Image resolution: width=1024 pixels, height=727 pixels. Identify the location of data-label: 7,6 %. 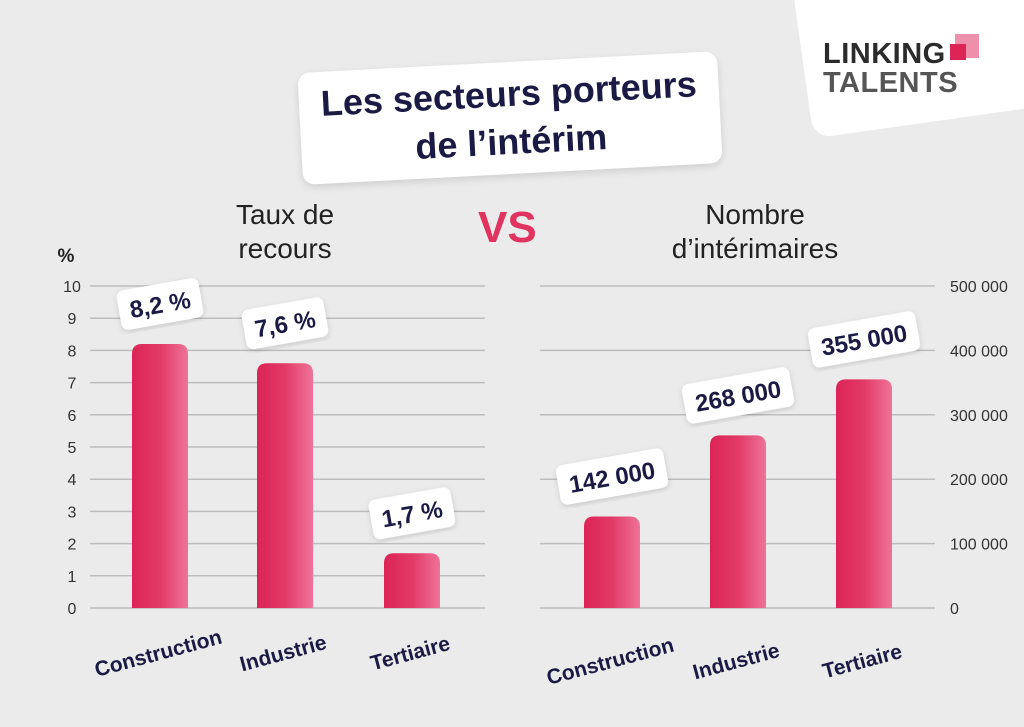
(285, 323).